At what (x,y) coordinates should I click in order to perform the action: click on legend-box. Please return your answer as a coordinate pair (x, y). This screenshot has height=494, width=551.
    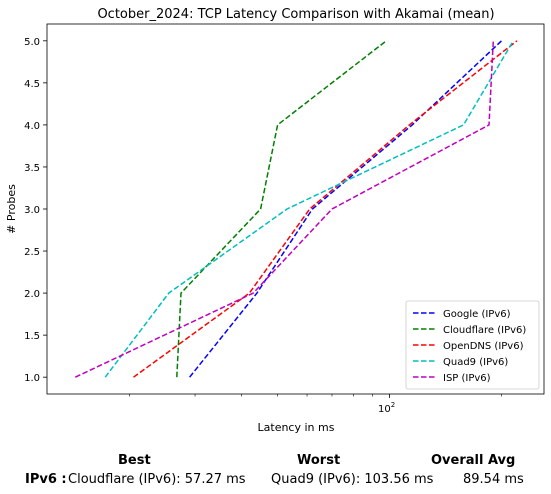
    Looking at the image, I should click on (472, 345).